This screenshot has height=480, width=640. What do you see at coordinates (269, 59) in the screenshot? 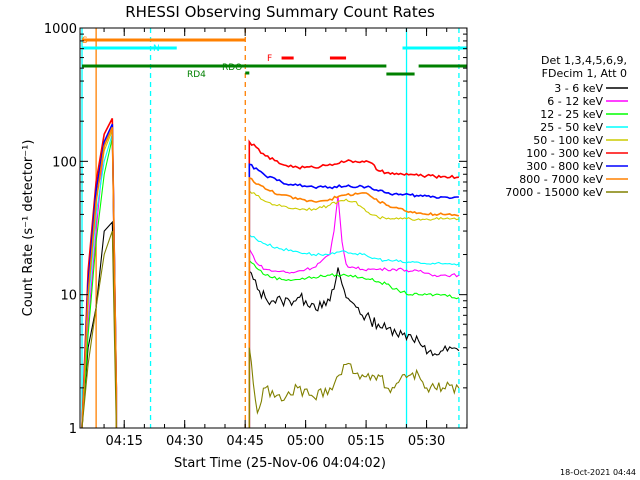
I see `flag-label-f: F` at bounding box center [269, 59].